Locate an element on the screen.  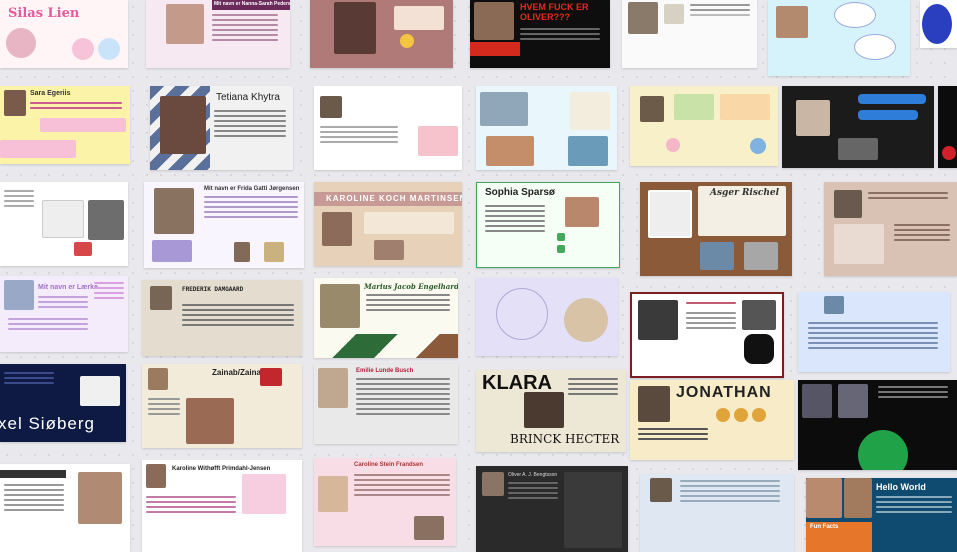
slide-title: Caroline Stein Frandsen is located at coordinates (389, 465).